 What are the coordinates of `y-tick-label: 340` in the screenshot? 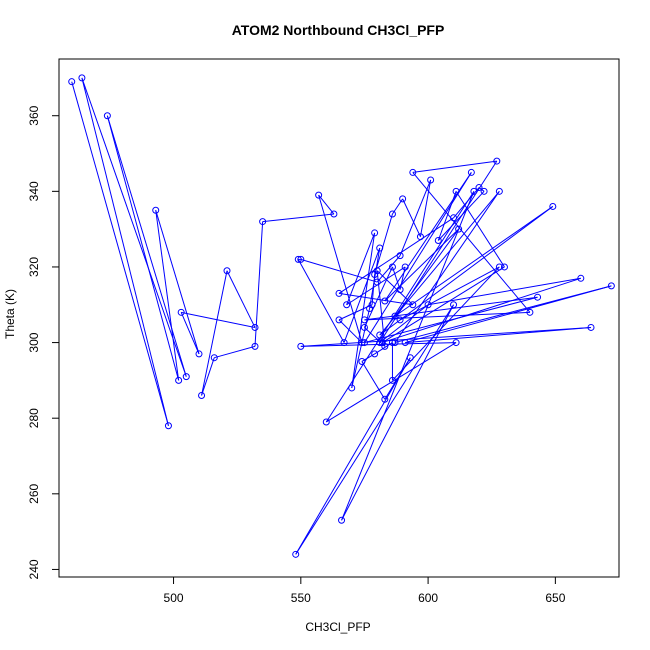 It's located at (34, 191).